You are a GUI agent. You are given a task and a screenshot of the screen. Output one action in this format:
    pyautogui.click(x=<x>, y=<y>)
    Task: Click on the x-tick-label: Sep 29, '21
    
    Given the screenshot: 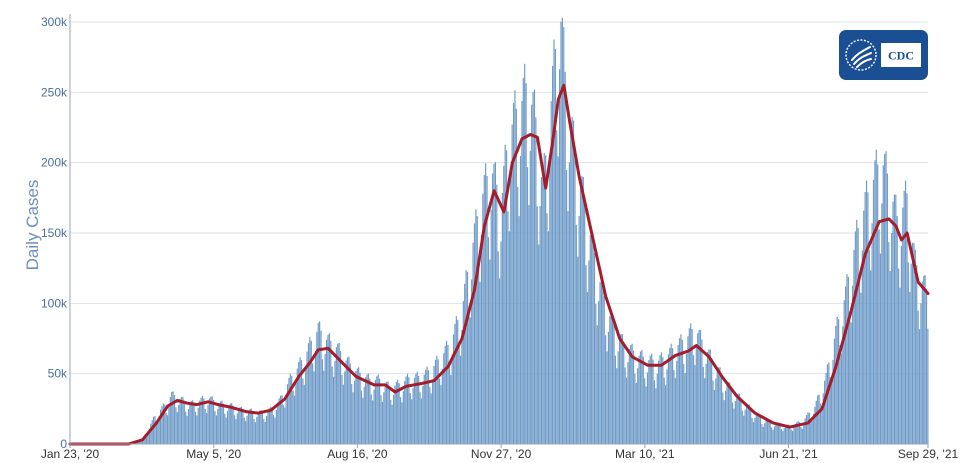 What is the action you would take?
    pyautogui.click(x=928, y=454)
    